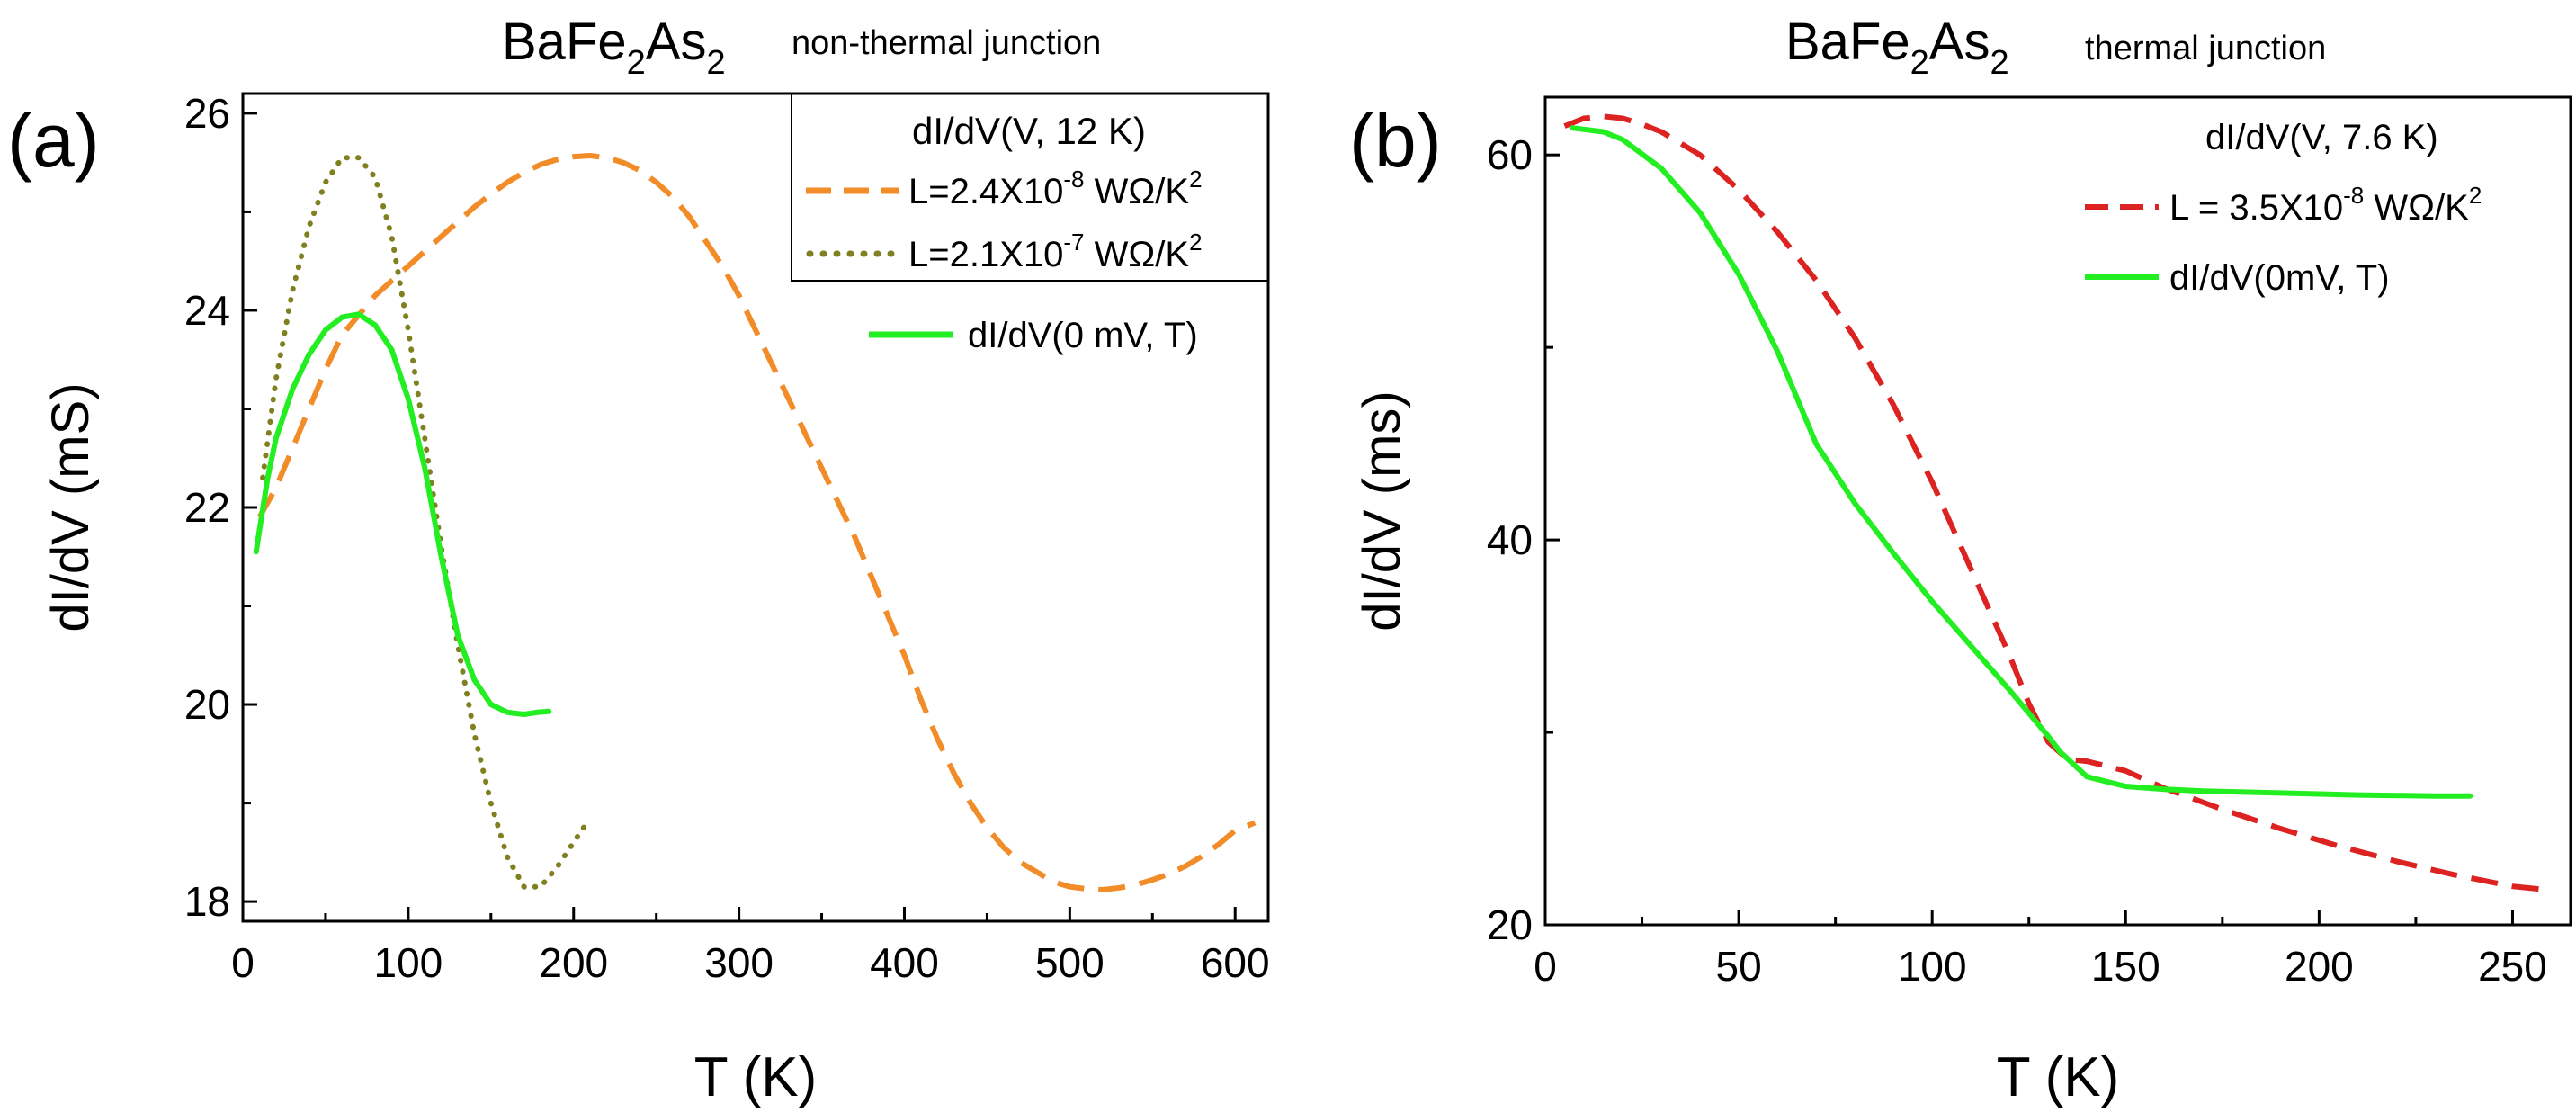  Describe the element at coordinates (207, 704) in the screenshot. I see `panel-a-ytick-label: 20` at that location.